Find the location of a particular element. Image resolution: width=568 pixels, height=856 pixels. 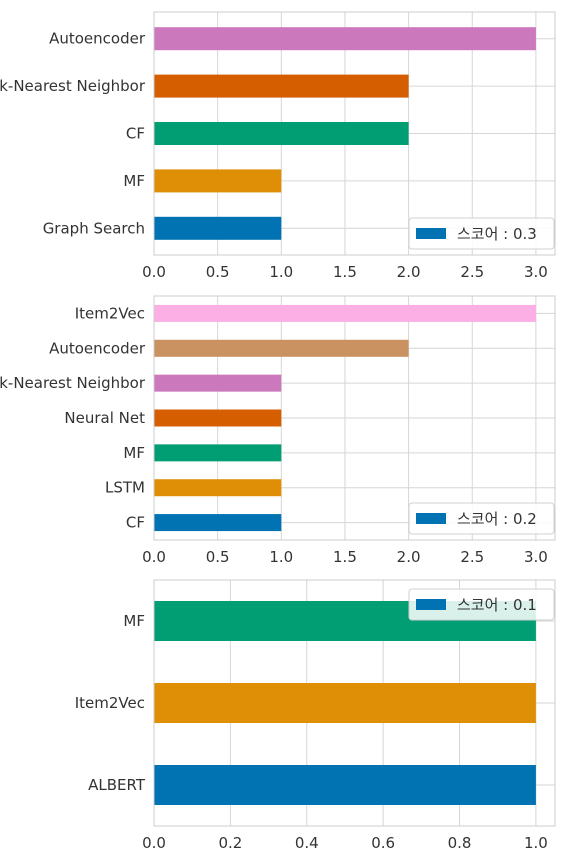

x-tick-label: 0.2 is located at coordinates (230, 843).